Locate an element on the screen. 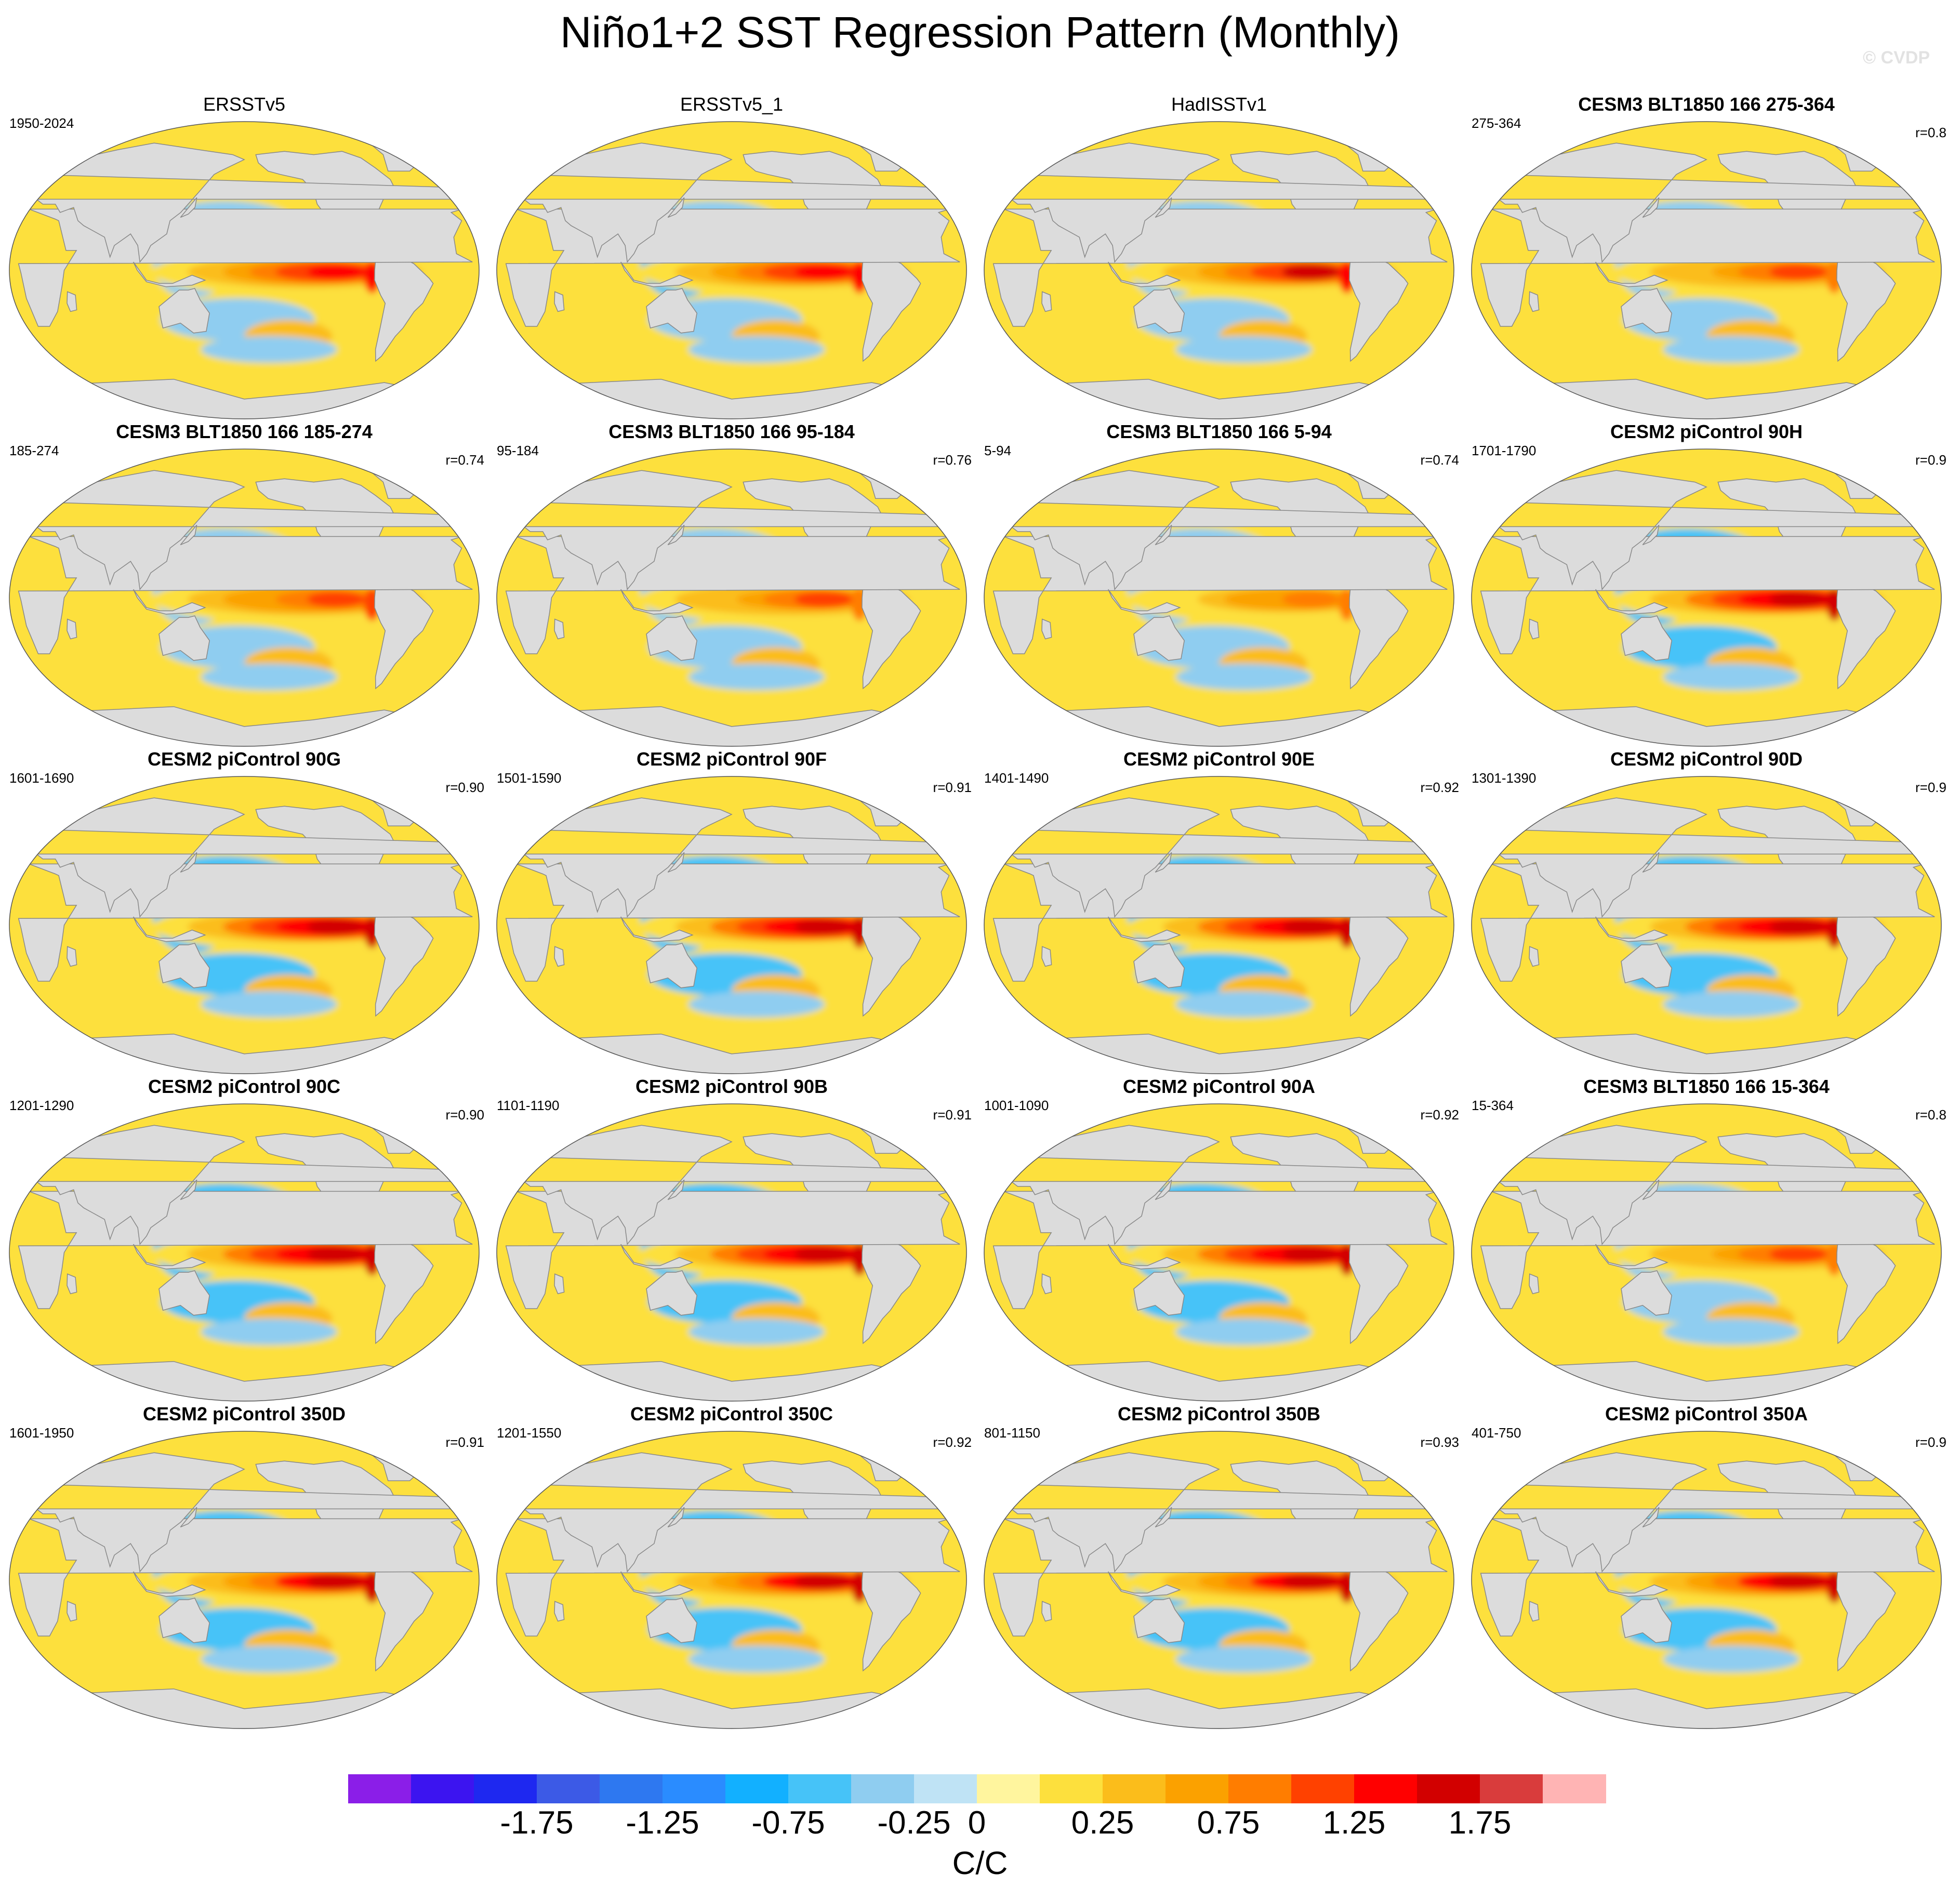 The image size is (1960, 1886). map-panel: CESM2 piControl 90G 1601-1690 r=0.90 is located at coordinates (244, 913).